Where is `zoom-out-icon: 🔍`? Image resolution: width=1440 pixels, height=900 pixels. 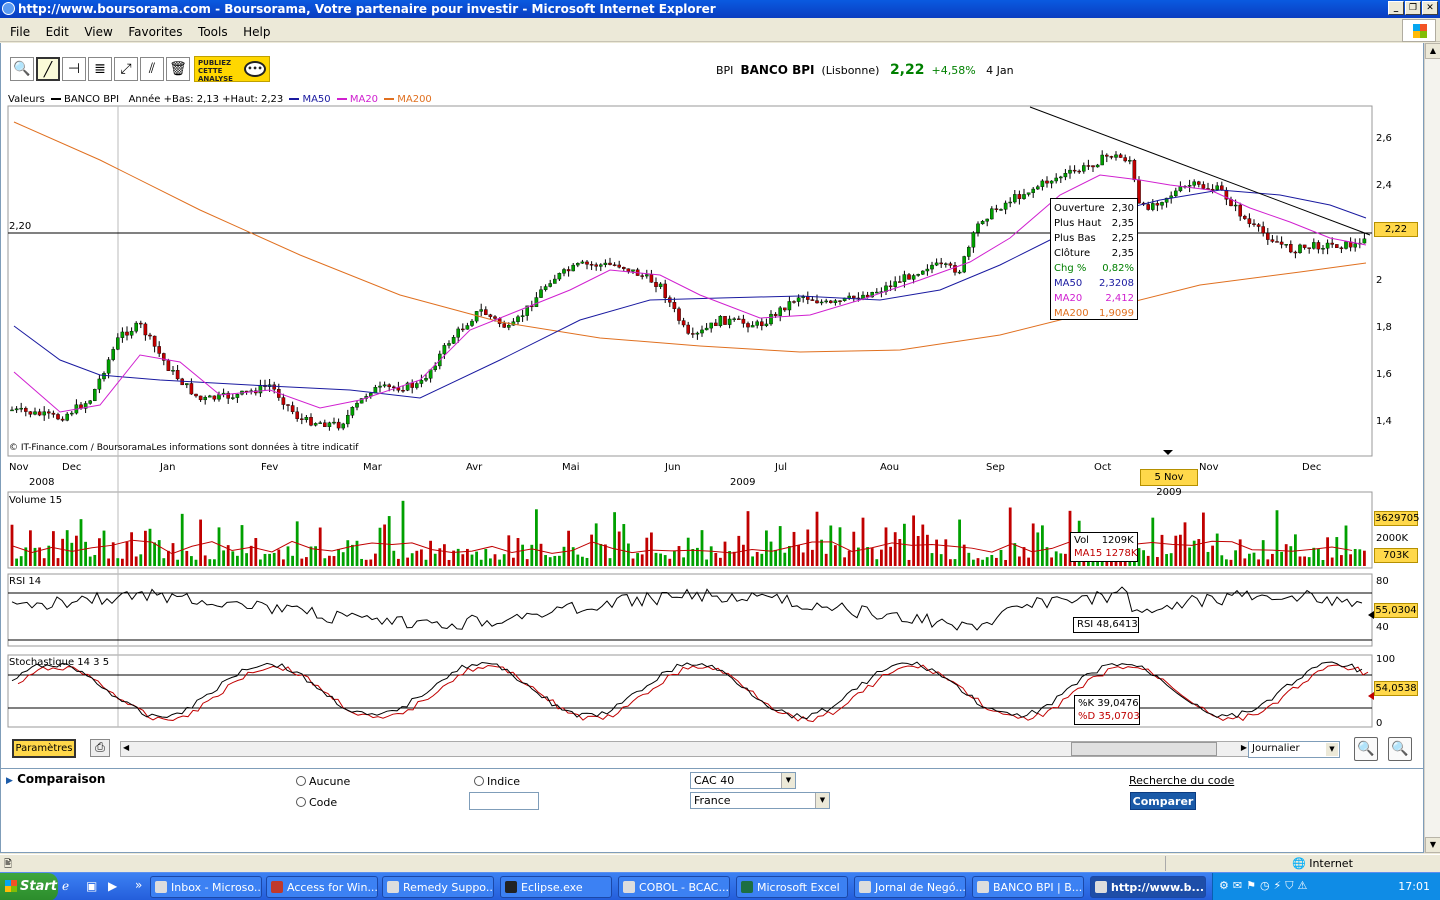
zoom-out-icon: 🔍 is located at coordinates (1366, 749).